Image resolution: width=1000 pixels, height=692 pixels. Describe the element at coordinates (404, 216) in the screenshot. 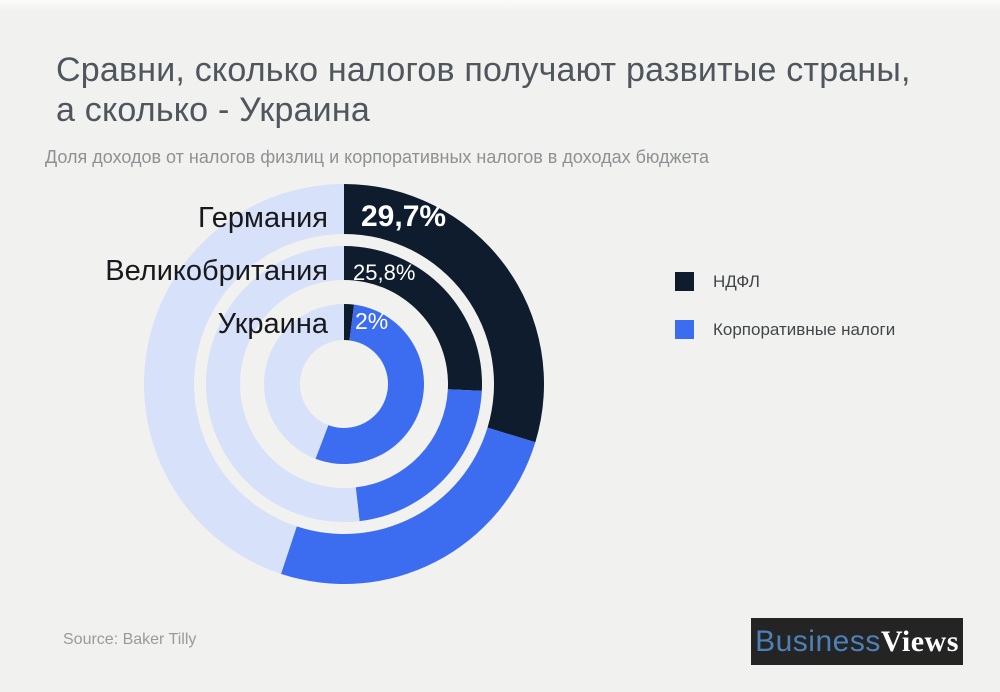

I see `pct-value-germany: 29,7%` at that location.